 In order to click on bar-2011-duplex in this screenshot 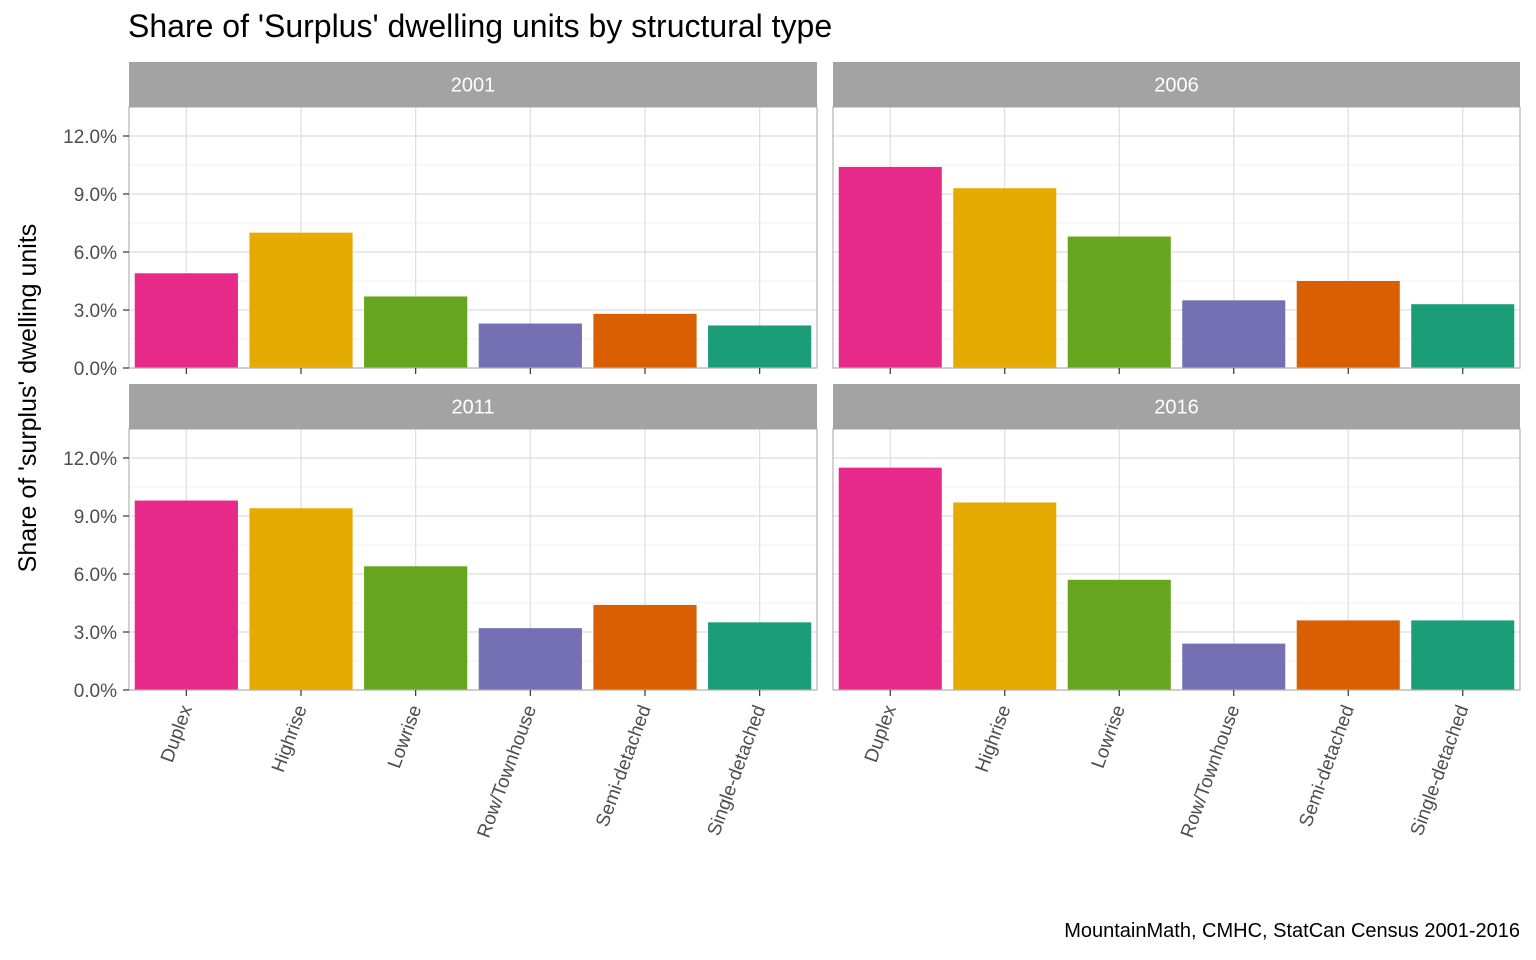, I will do `click(186, 595)`.